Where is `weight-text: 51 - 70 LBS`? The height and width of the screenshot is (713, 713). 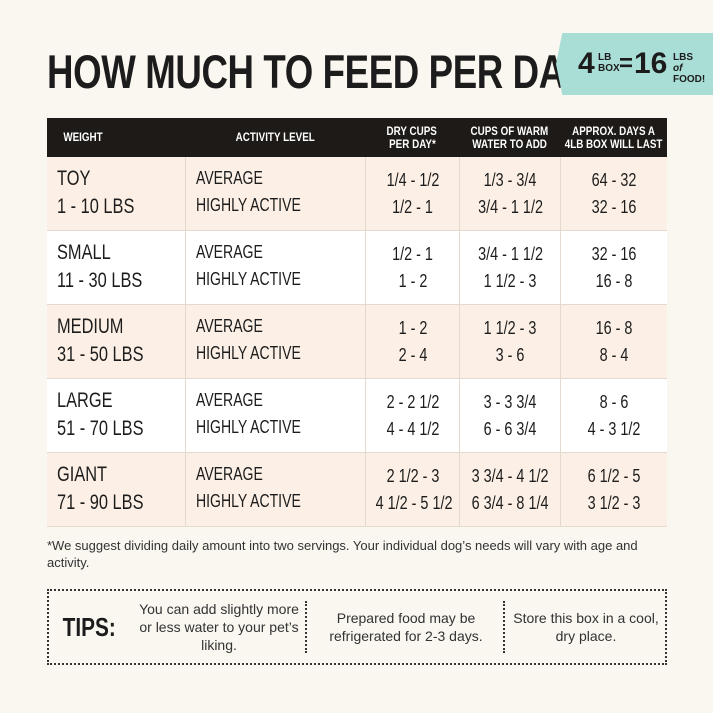
weight-text: 51 - 70 LBS is located at coordinates (100, 428).